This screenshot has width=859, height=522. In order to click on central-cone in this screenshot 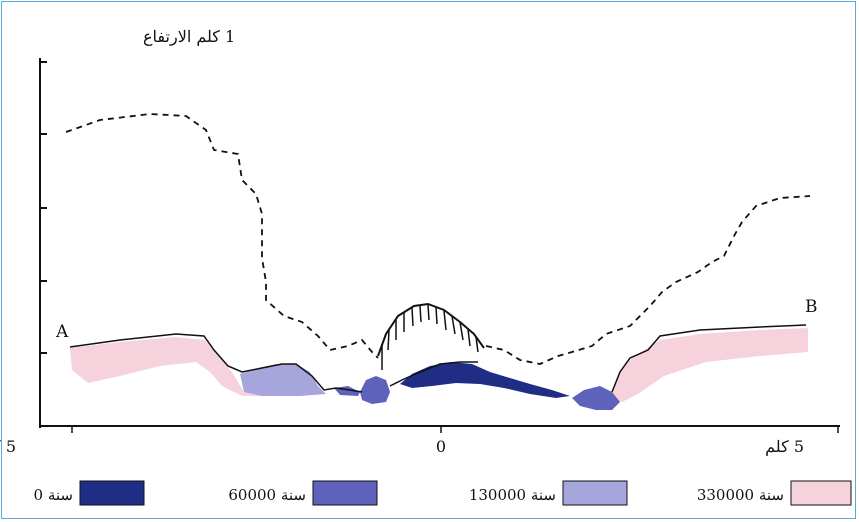, I will do `click(431, 329)`.